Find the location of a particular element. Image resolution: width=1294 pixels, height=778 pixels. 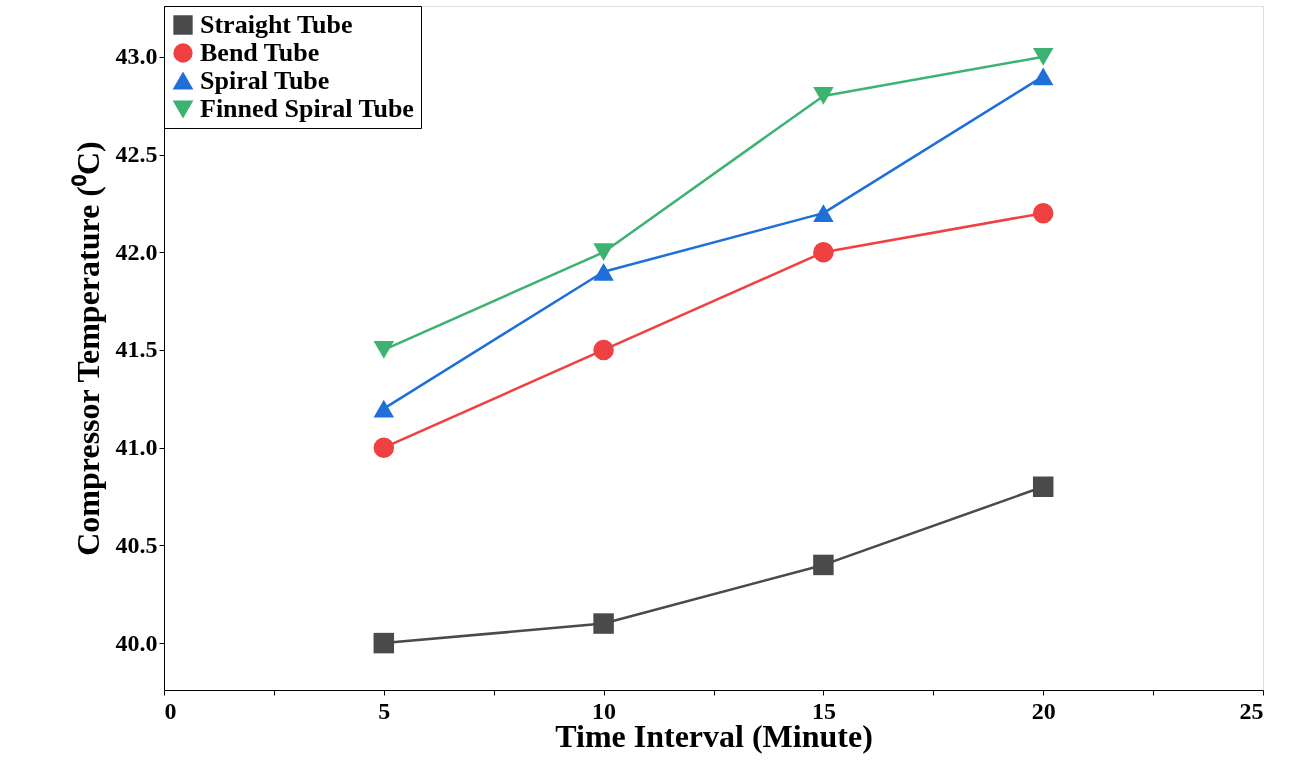

legend-label: Spiral Tube is located at coordinates (265, 80).